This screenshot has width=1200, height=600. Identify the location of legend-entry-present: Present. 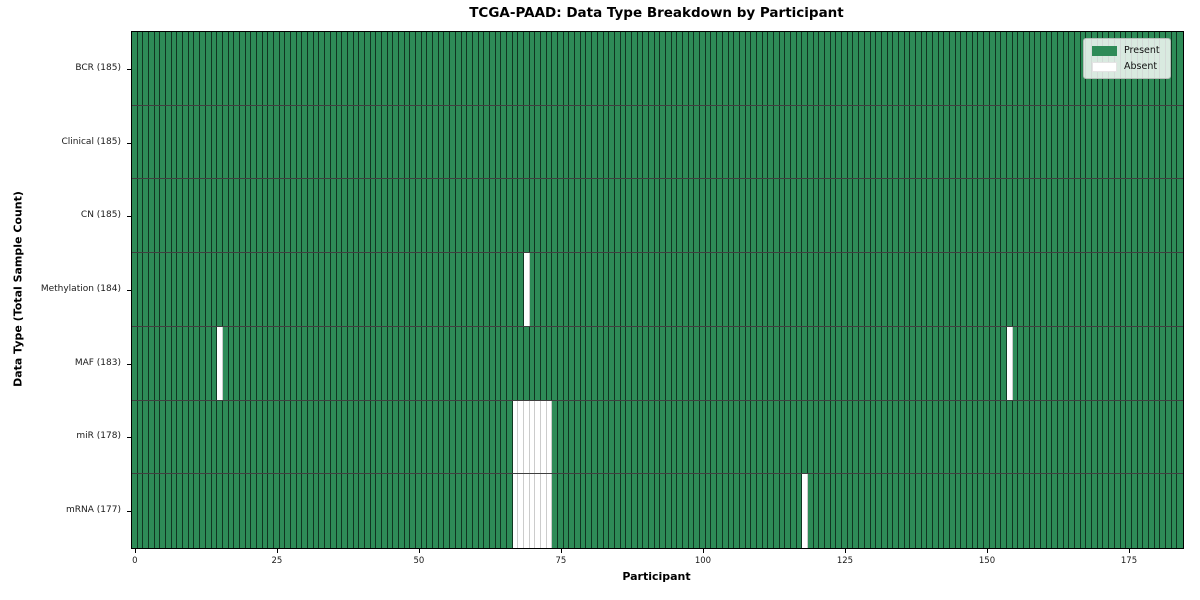
(1127, 50).